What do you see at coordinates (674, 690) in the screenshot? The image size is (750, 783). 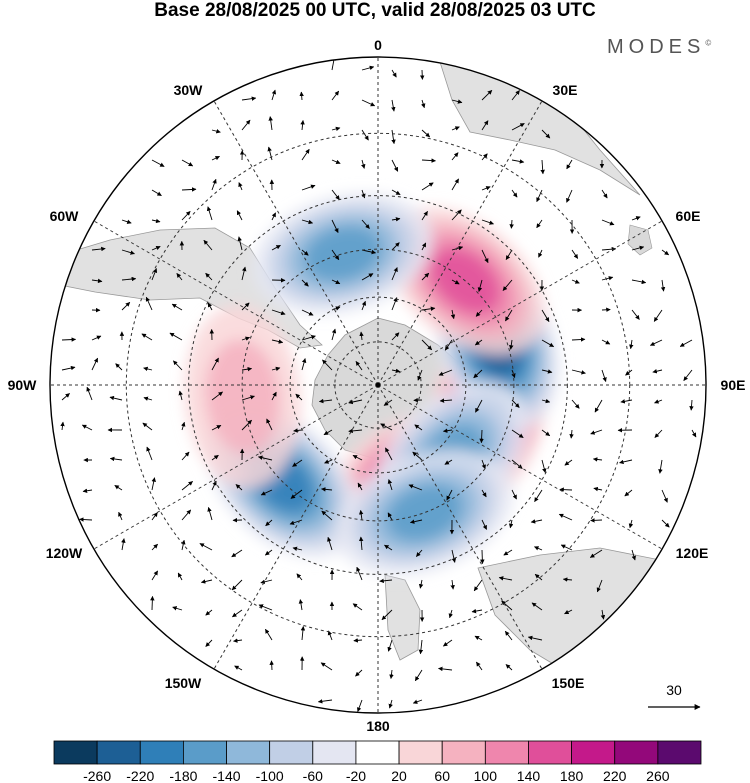 I see `reference-vector-label: 30` at bounding box center [674, 690].